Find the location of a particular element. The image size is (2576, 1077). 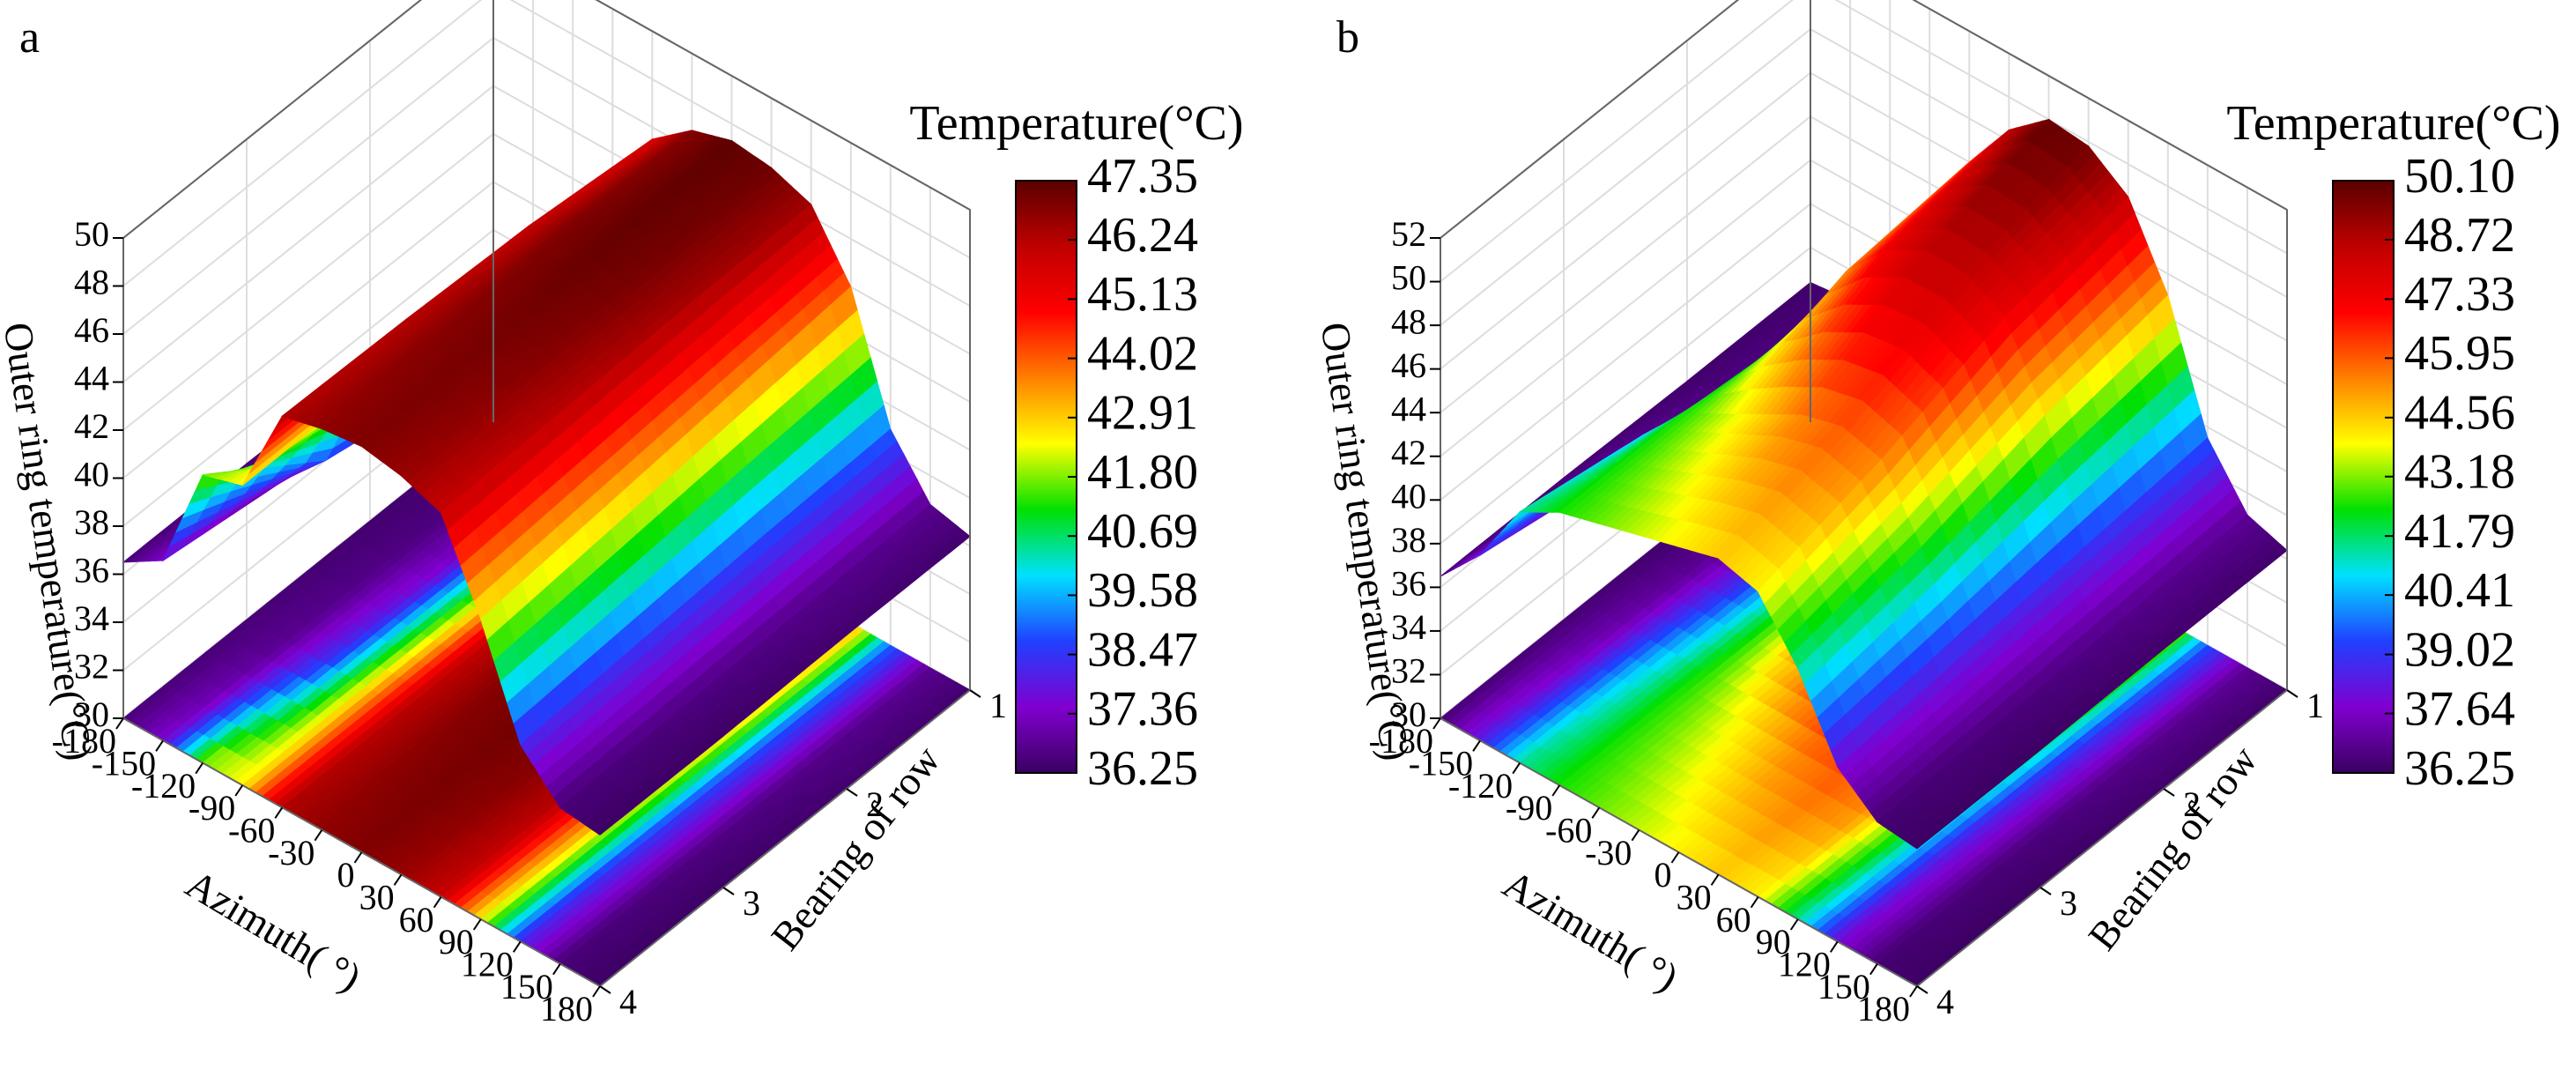

x-tick-label: 180 is located at coordinates (566, 1009).